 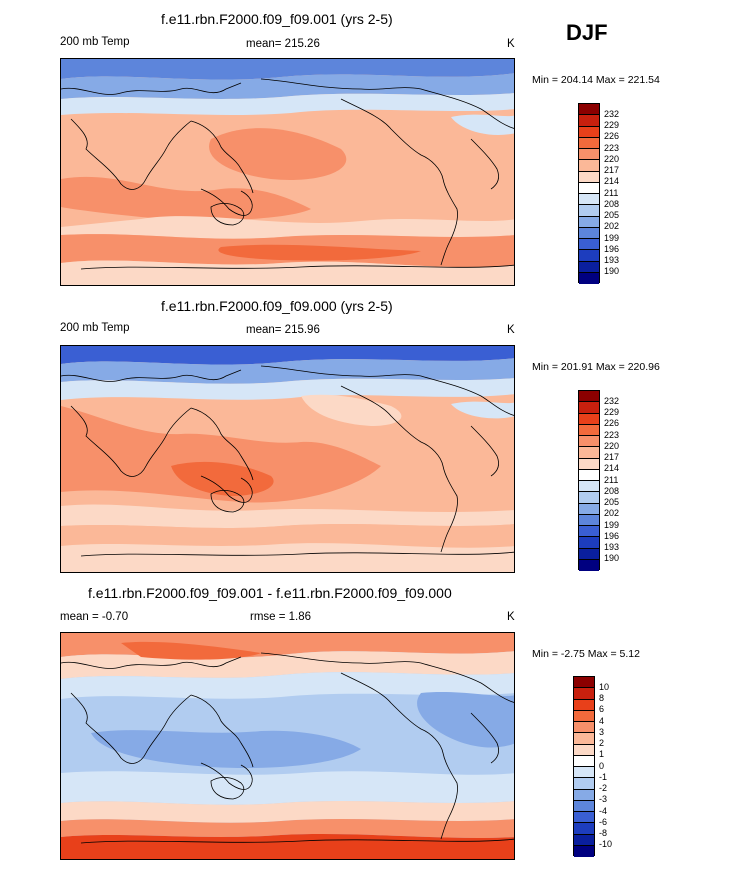 I want to click on panel-3-minmax: Min = -2.75 Max = 5.12, so click(x=586, y=654).